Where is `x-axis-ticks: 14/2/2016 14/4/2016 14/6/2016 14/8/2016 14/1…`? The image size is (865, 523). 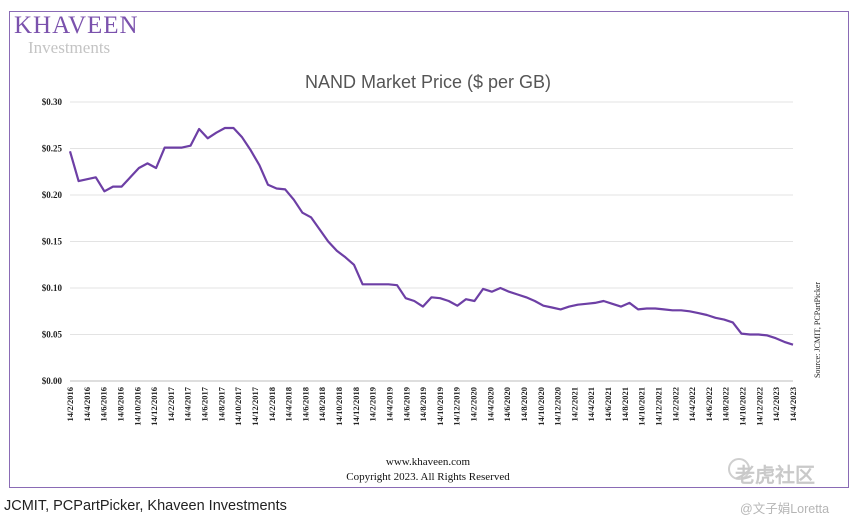 x-axis-ticks: 14/2/2016 14/4/2016 14/6/2016 14/8/2016 14/1… is located at coordinates (431, 405).